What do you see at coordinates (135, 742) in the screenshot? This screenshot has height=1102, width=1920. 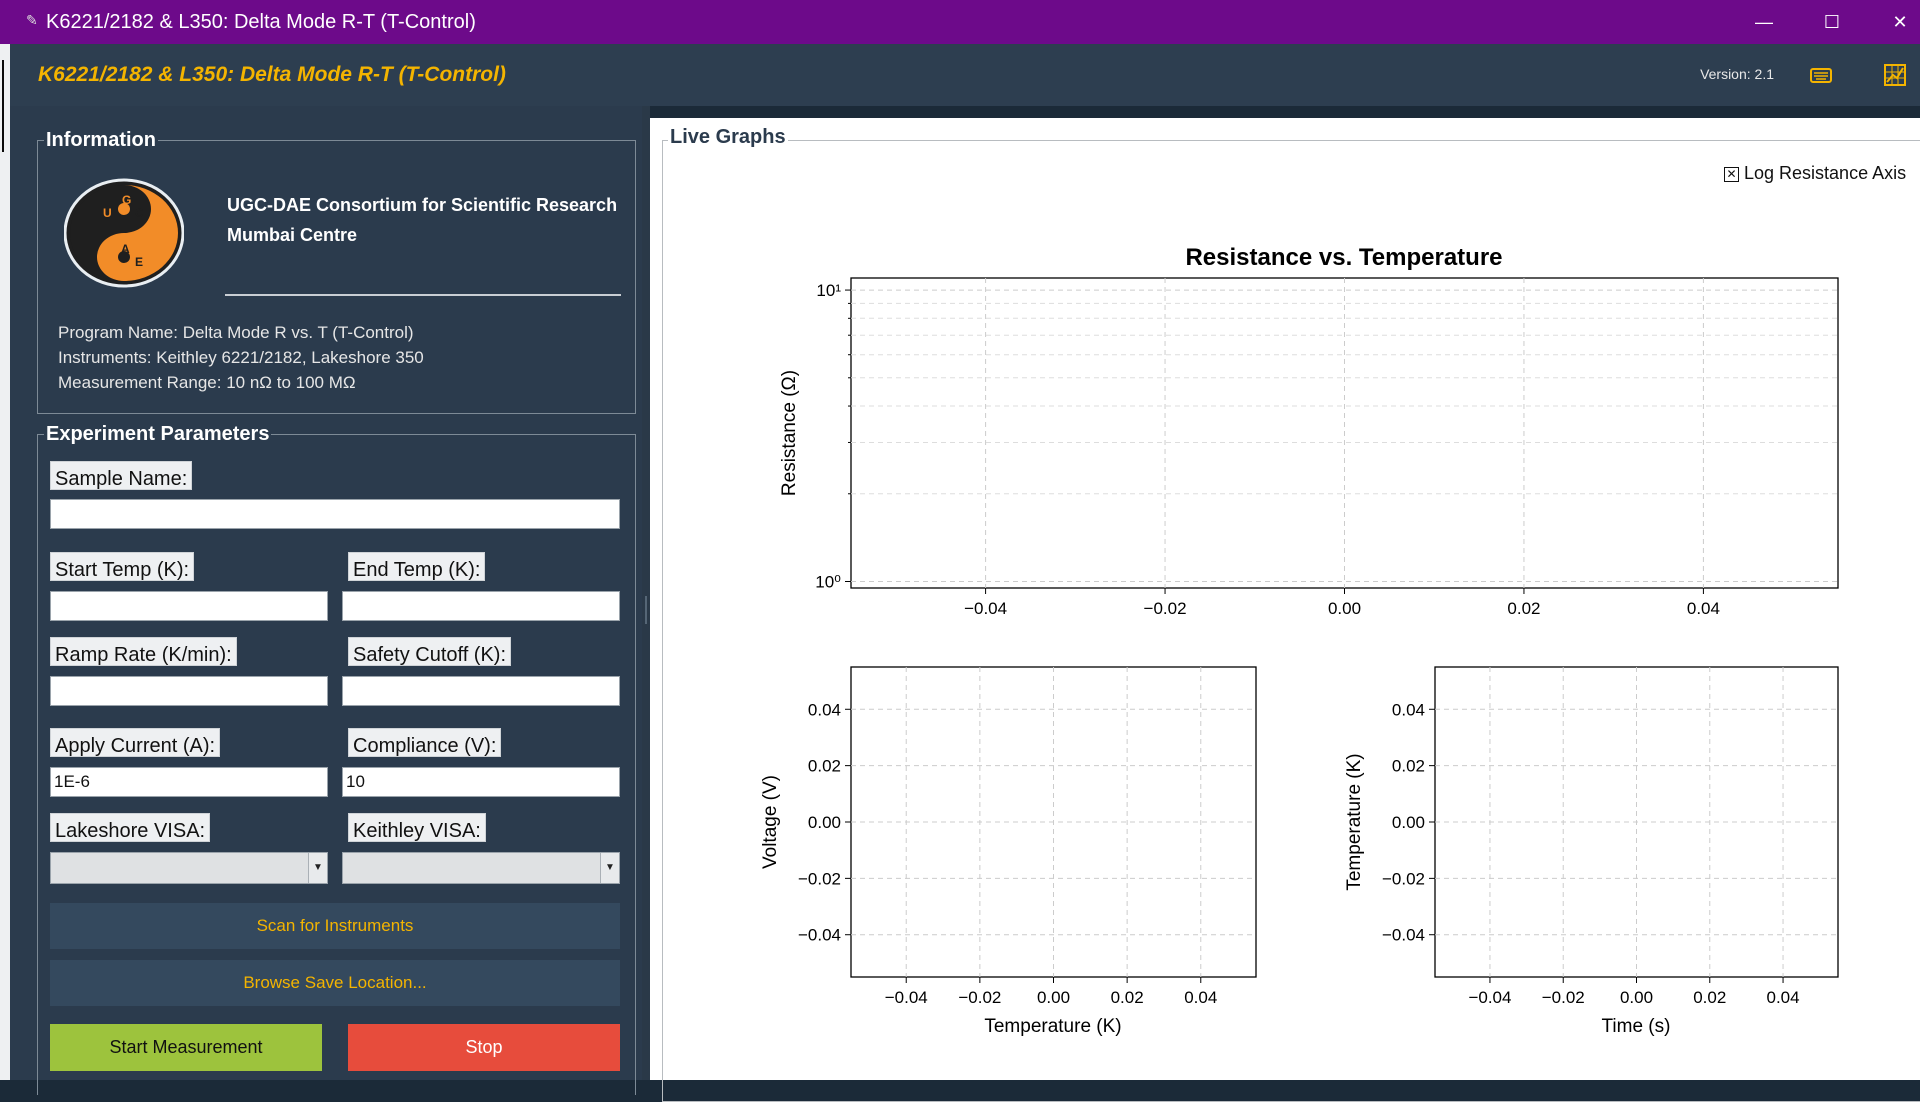 I see `apply-current-label: Apply Current (A):` at bounding box center [135, 742].